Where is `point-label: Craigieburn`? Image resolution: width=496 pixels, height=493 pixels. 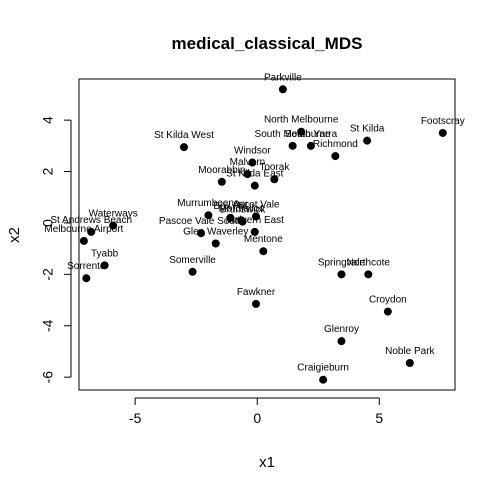
point-label: Craigieburn is located at coordinates (323, 368).